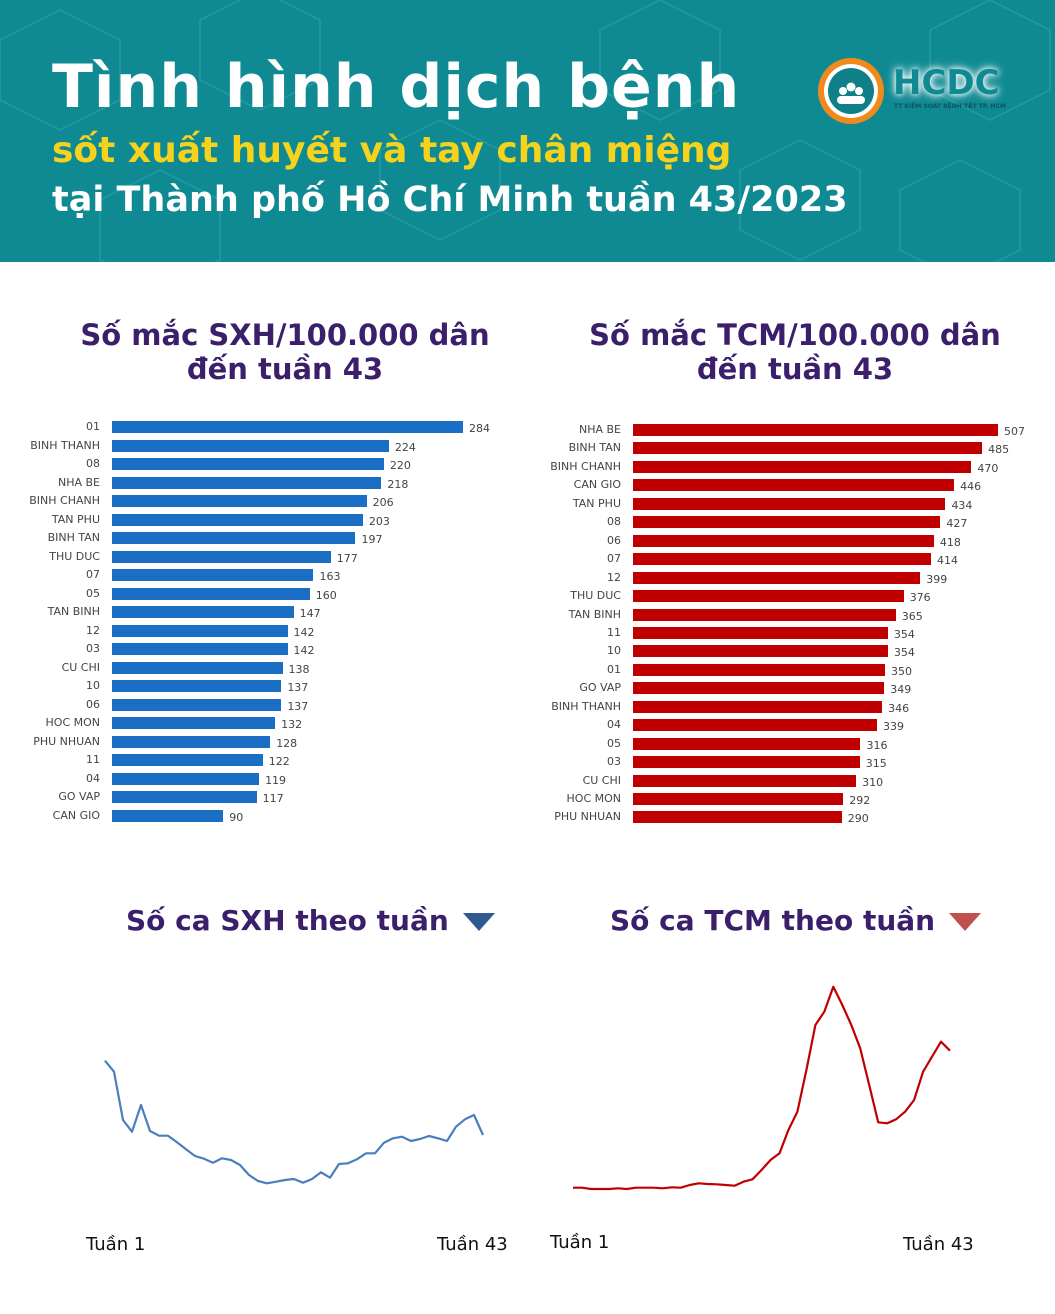 This screenshot has width=1055, height=1314. What do you see at coordinates (287, 743) in the screenshot?
I see `sxh-value-label: 128` at bounding box center [287, 743].